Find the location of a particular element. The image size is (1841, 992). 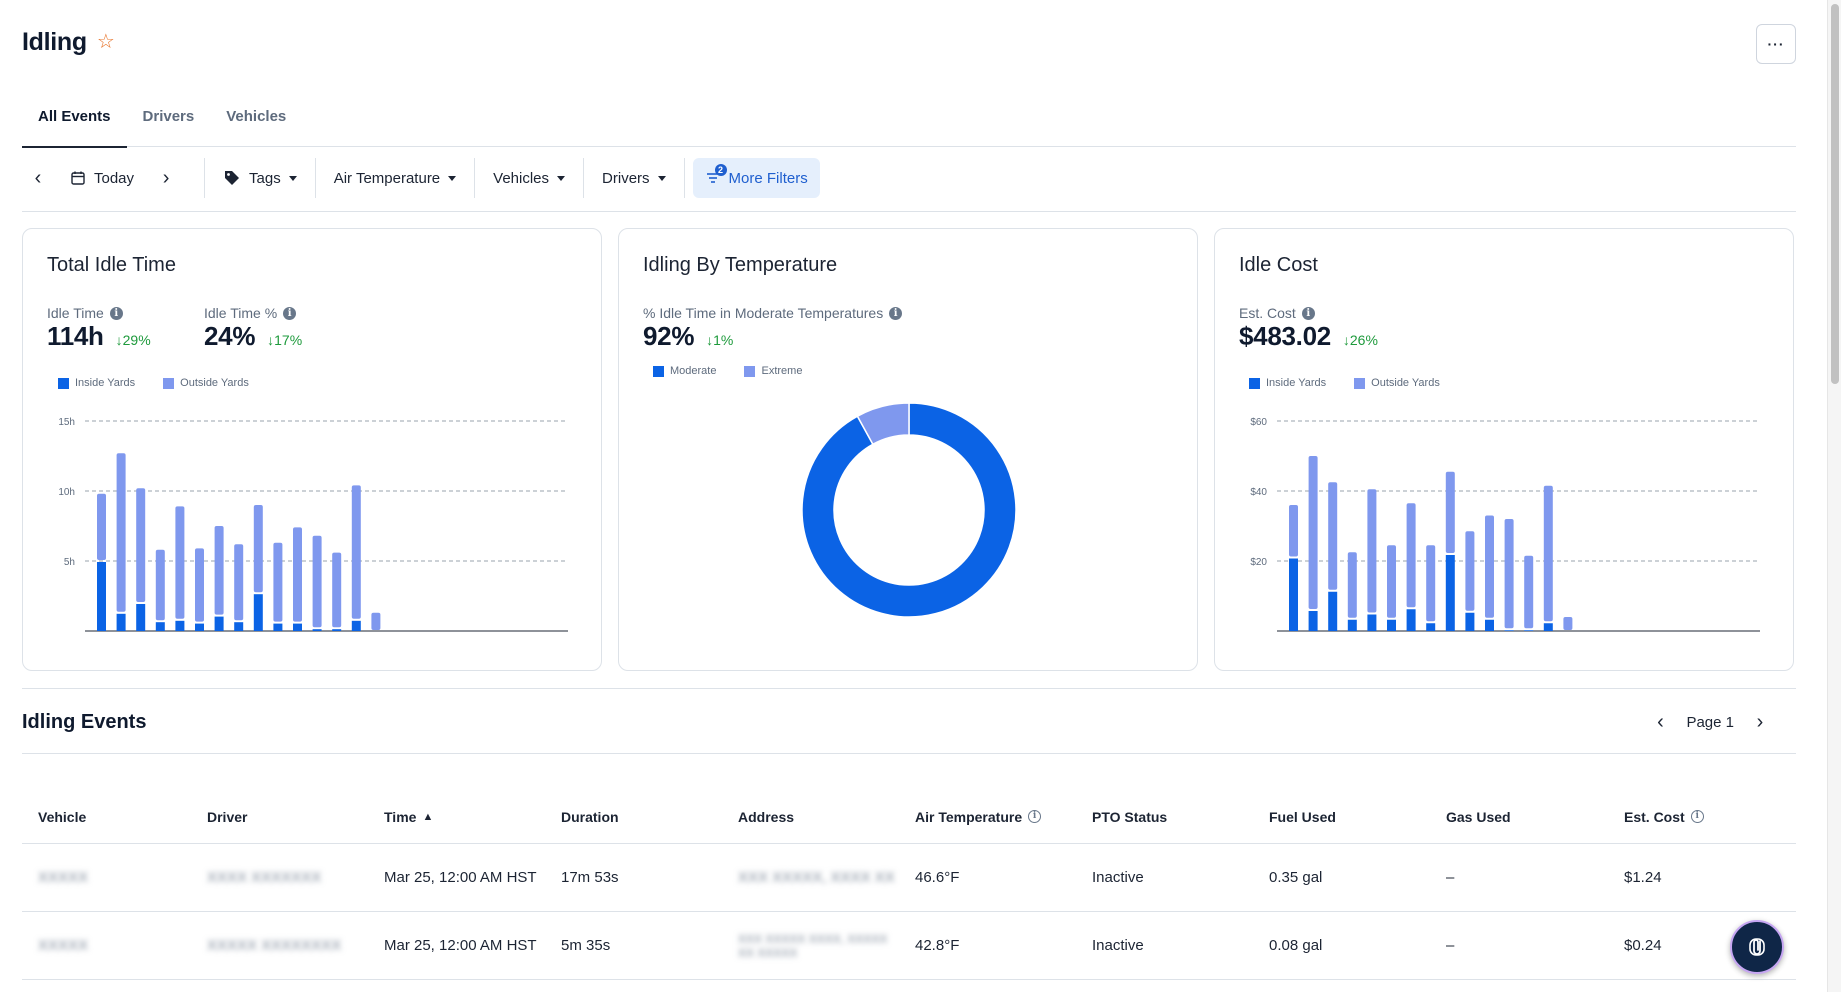

next-page-button: › is located at coordinates (1760, 722).